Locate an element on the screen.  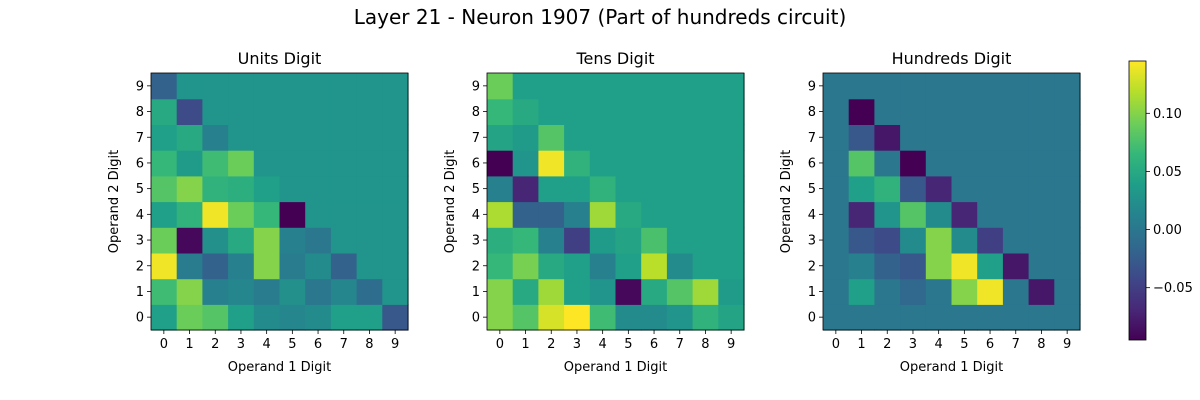
x-tick-label: 5 is located at coordinates (628, 344).